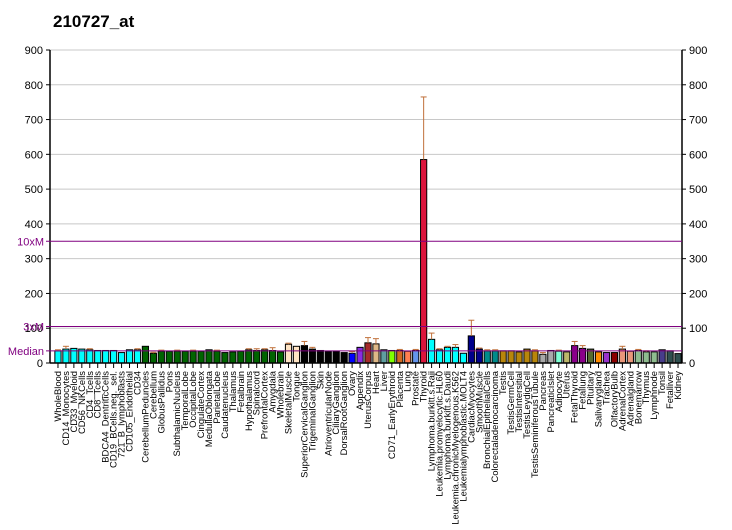 This screenshot has width=732, height=530. I want to click on x-category-label: SubthalamicNucleus, so click(176, 414).